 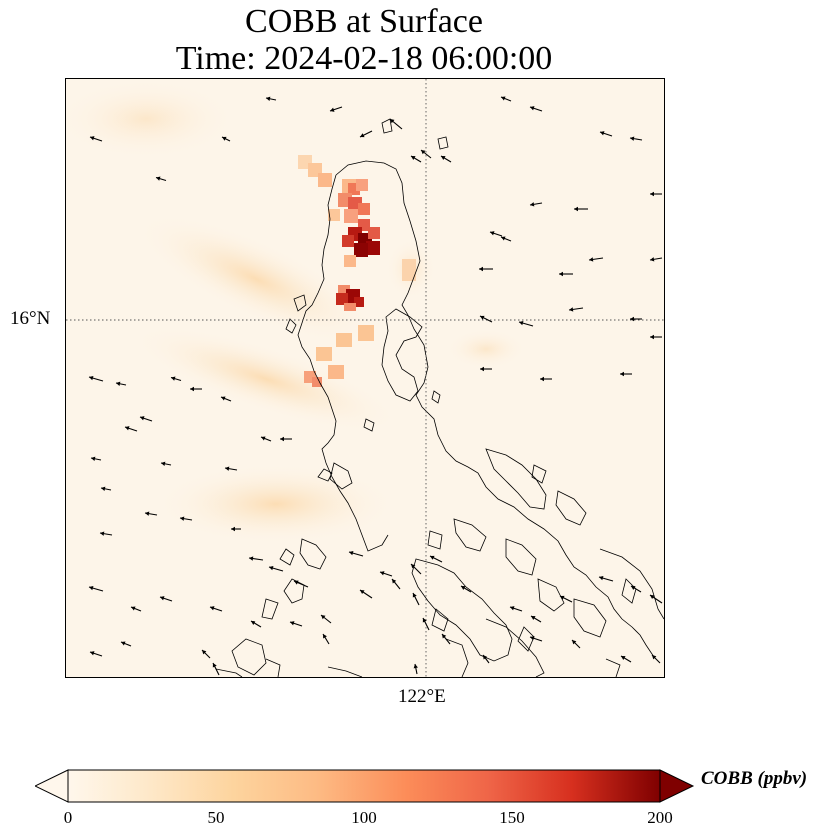 I want to click on colorbar-tick-100: 100, so click(x=364, y=817).